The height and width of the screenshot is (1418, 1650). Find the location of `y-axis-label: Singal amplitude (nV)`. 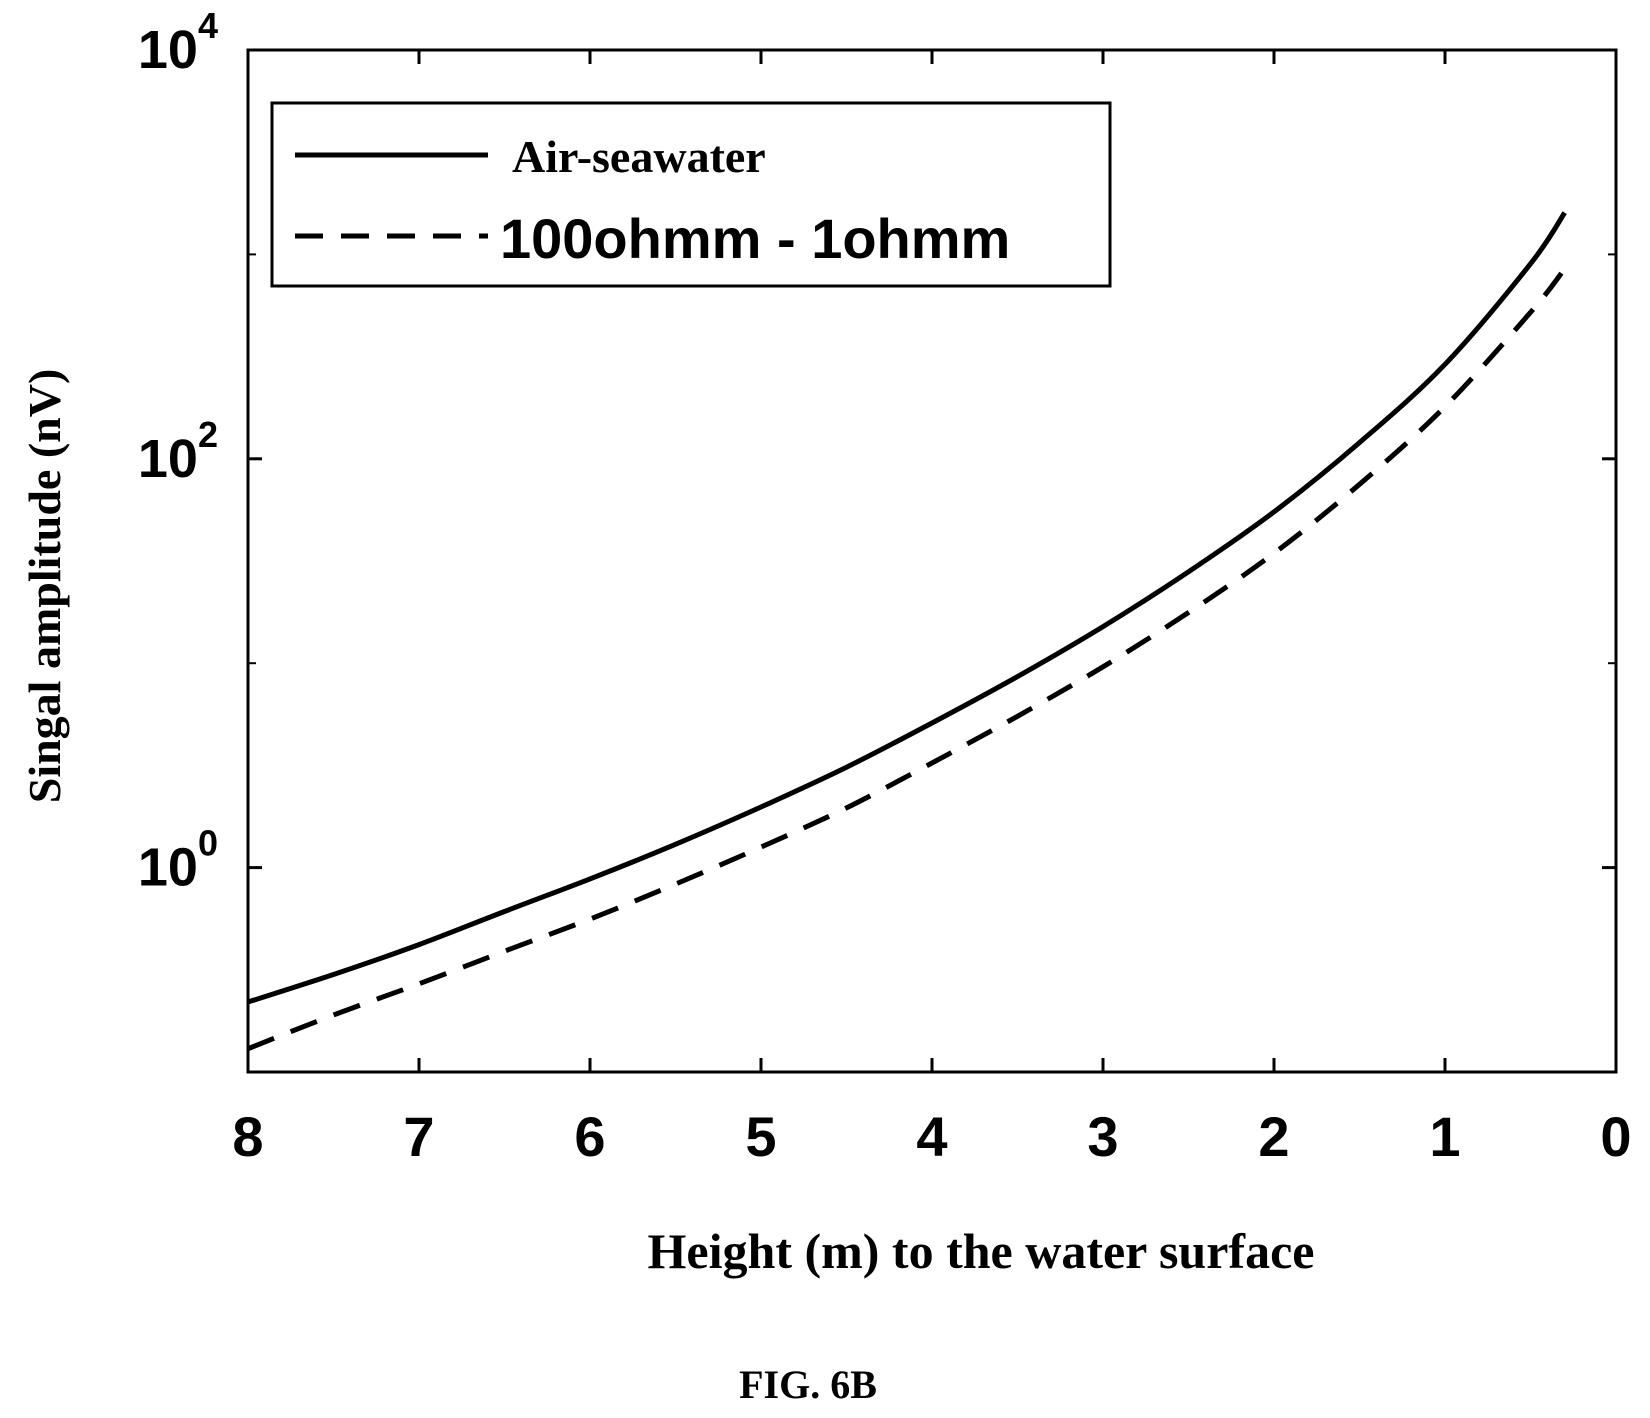

y-axis-label: Singal amplitude (nV) is located at coordinates (44, 586).